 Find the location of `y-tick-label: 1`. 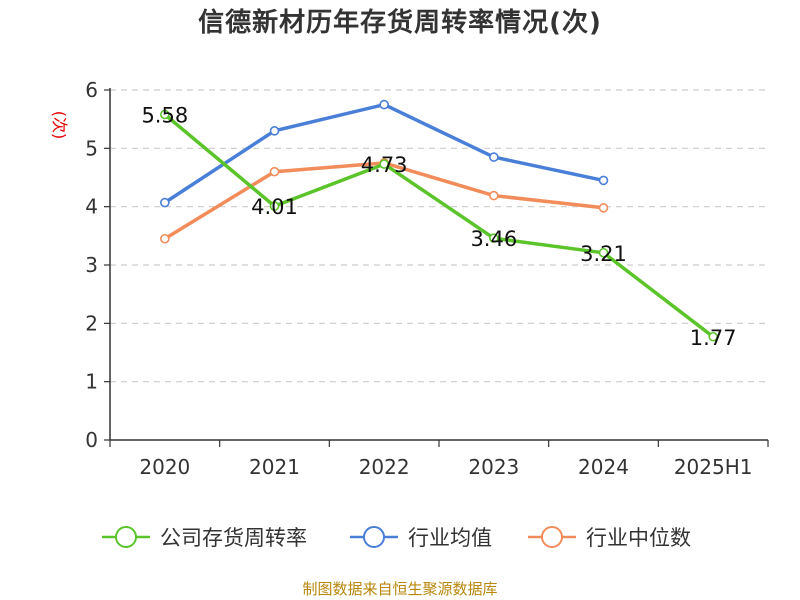

y-tick-label: 1 is located at coordinates (91, 382).